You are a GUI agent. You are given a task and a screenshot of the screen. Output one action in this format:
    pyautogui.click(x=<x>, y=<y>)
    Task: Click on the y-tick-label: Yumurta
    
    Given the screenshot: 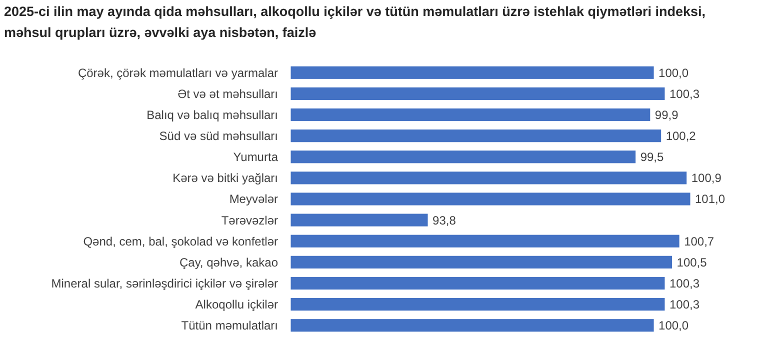 What is the action you would take?
    pyautogui.click(x=255, y=157)
    